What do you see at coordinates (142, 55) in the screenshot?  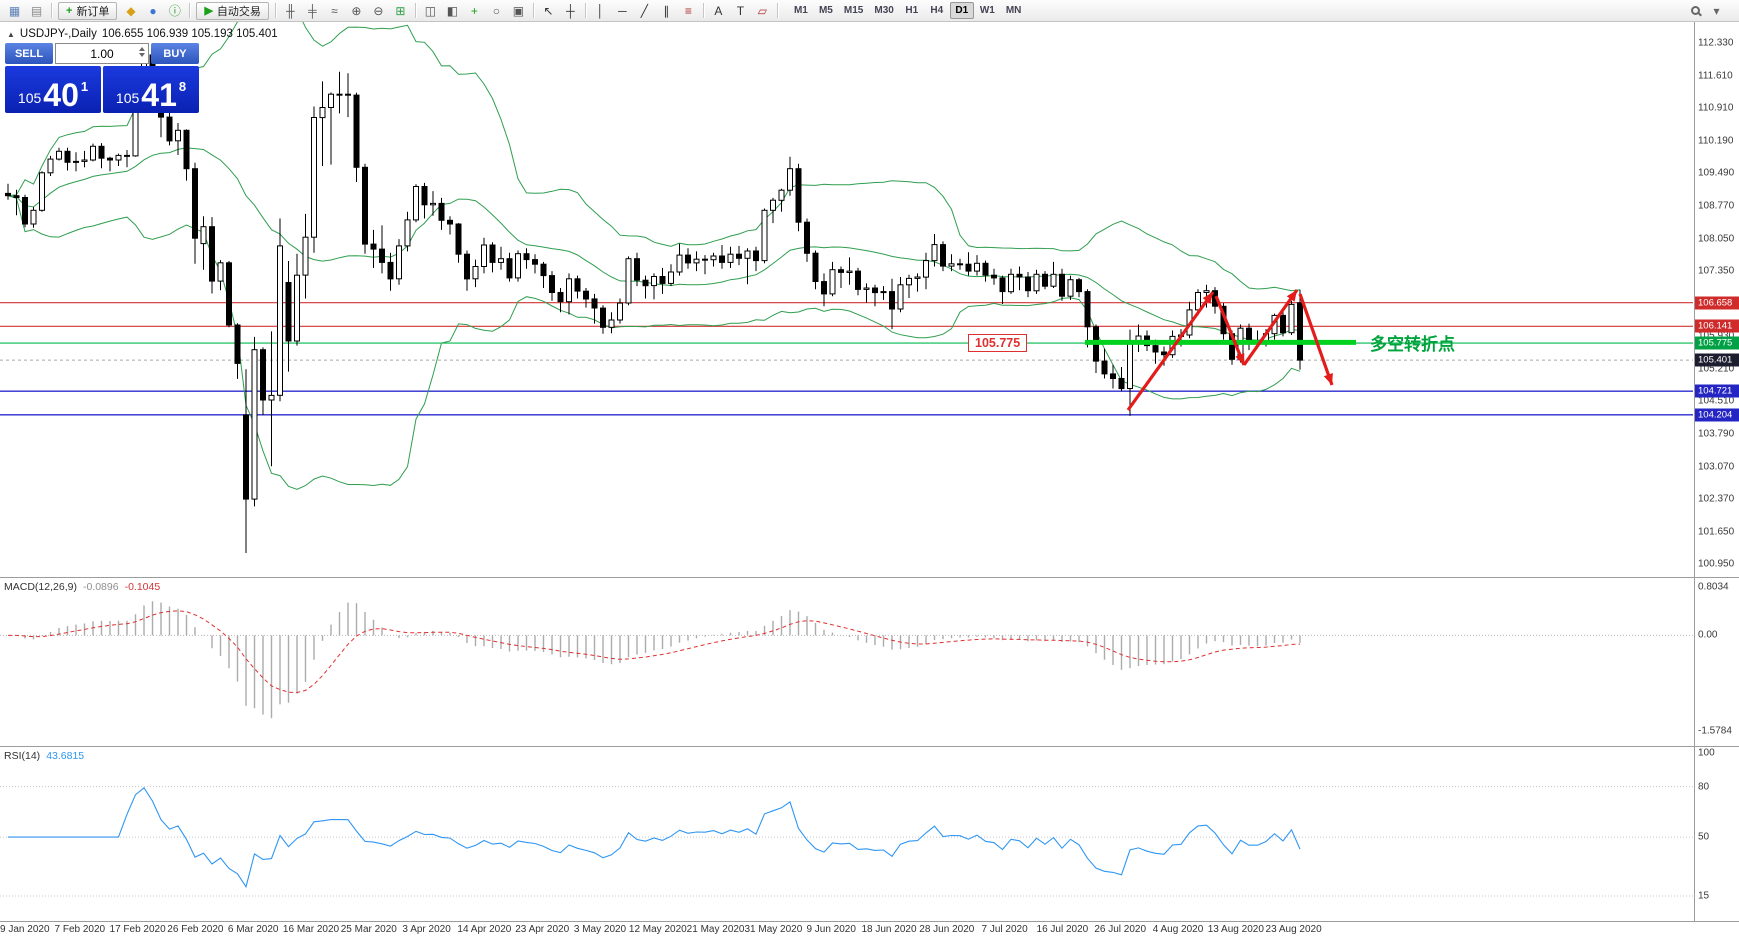 I see `volume-down-icon` at bounding box center [142, 55].